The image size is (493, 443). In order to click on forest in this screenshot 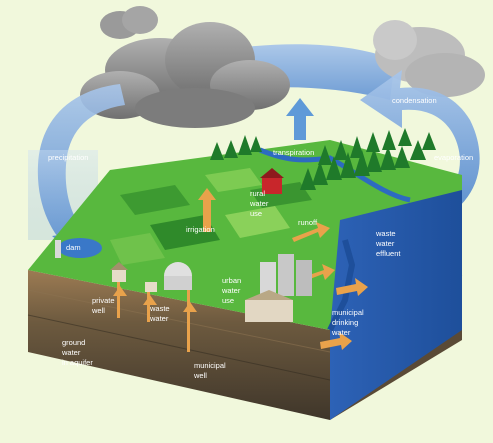, I will do `click(323, 159)`.